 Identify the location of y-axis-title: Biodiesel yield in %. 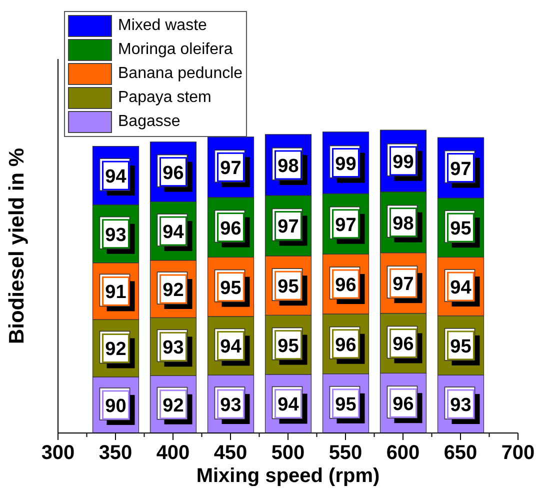
(16, 246).